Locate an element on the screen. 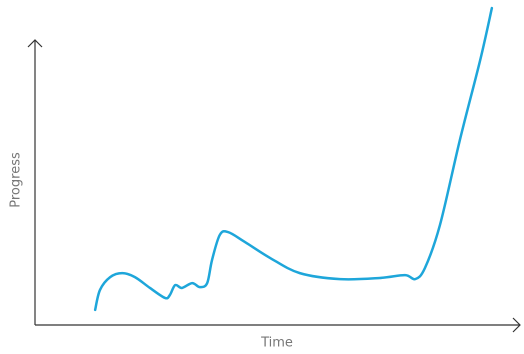  y-axis-arrow is located at coordinates (35, 43).